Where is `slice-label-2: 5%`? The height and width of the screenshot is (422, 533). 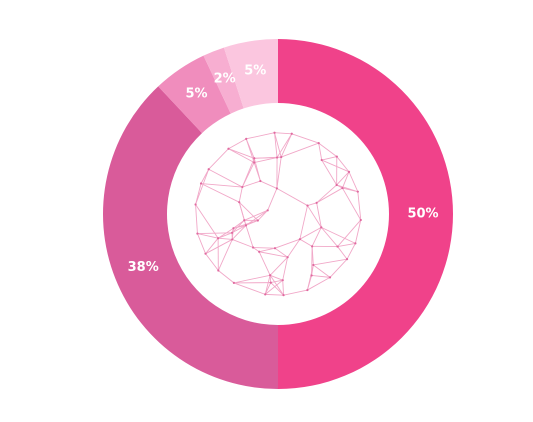
slice-label-2: 5% is located at coordinates (196, 94).